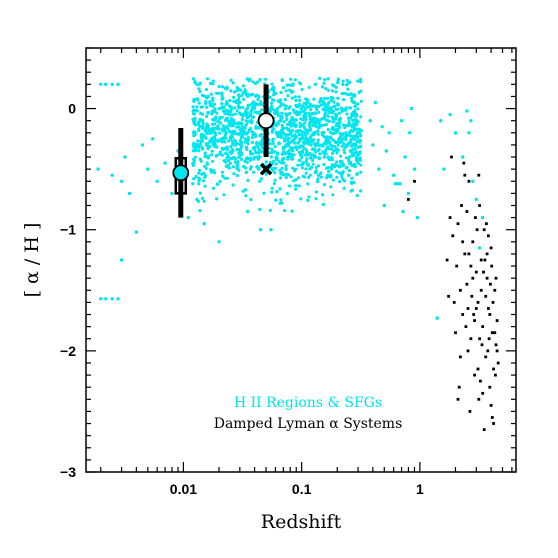 This screenshot has height=558, width=558. Describe the element at coordinates (183, 489) in the screenshot. I see `x-tick-label: 0.01` at that location.